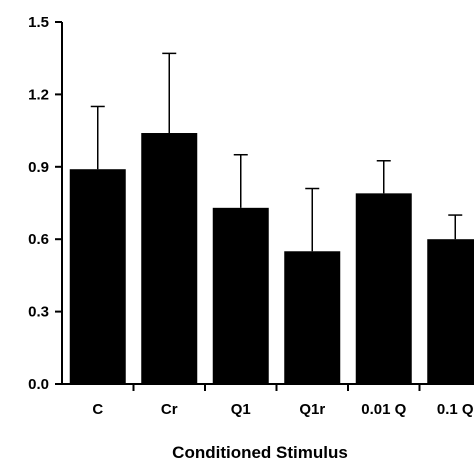 This screenshot has width=474, height=474. What do you see at coordinates (283, 401) in the screenshot?
I see `x-tick-labels-layer: C Cr Q1 Q1r 0.01 Q 0.1 Q` at bounding box center [283, 401].